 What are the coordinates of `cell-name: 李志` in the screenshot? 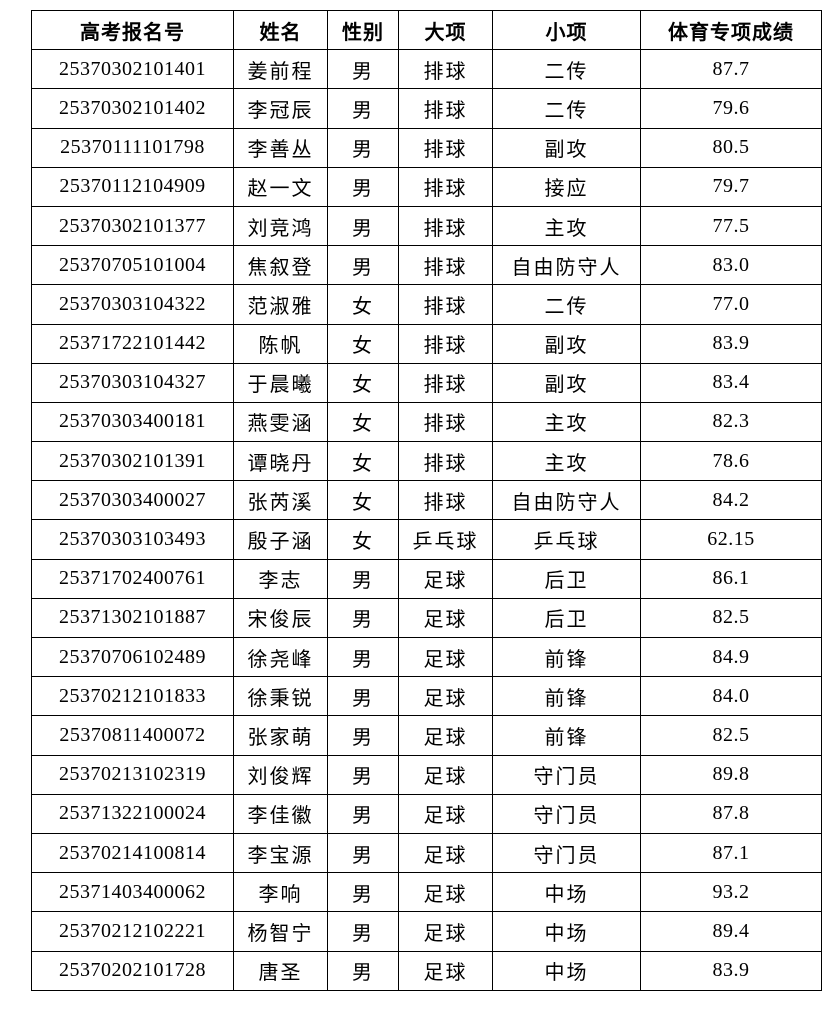 It's located at (280, 578).